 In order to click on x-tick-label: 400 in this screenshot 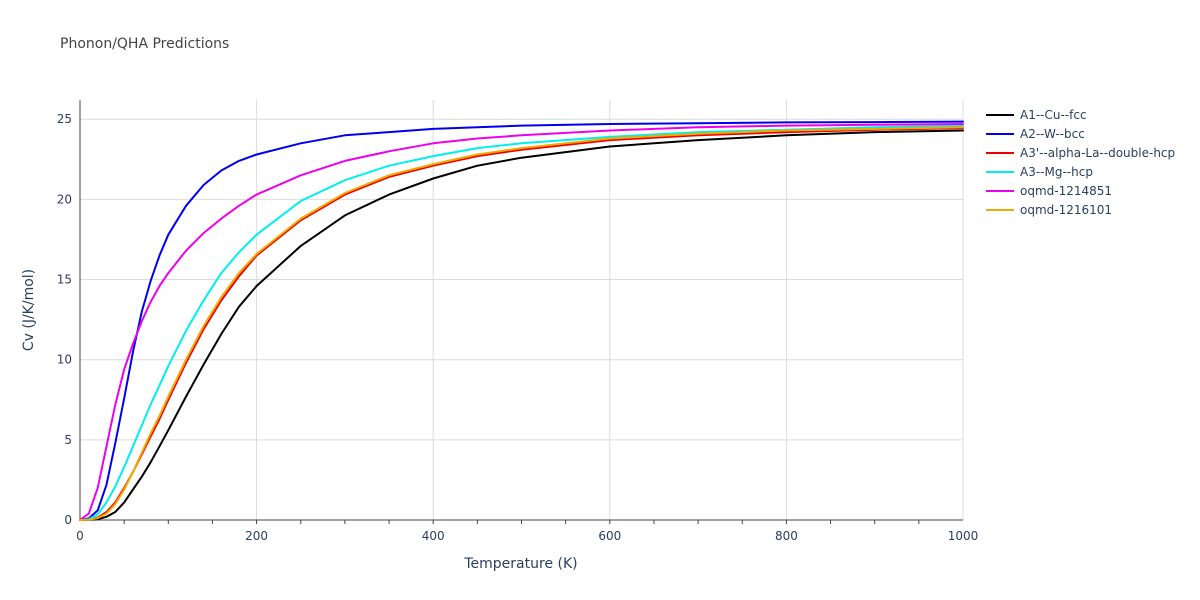, I will do `click(433, 536)`.